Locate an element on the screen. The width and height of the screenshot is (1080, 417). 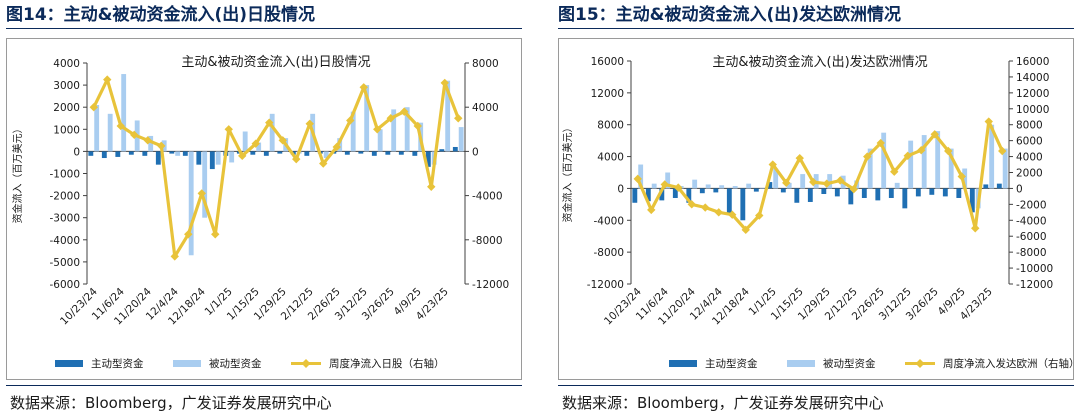
right-tick-label: 12000 is located at coordinates (1032, 94).